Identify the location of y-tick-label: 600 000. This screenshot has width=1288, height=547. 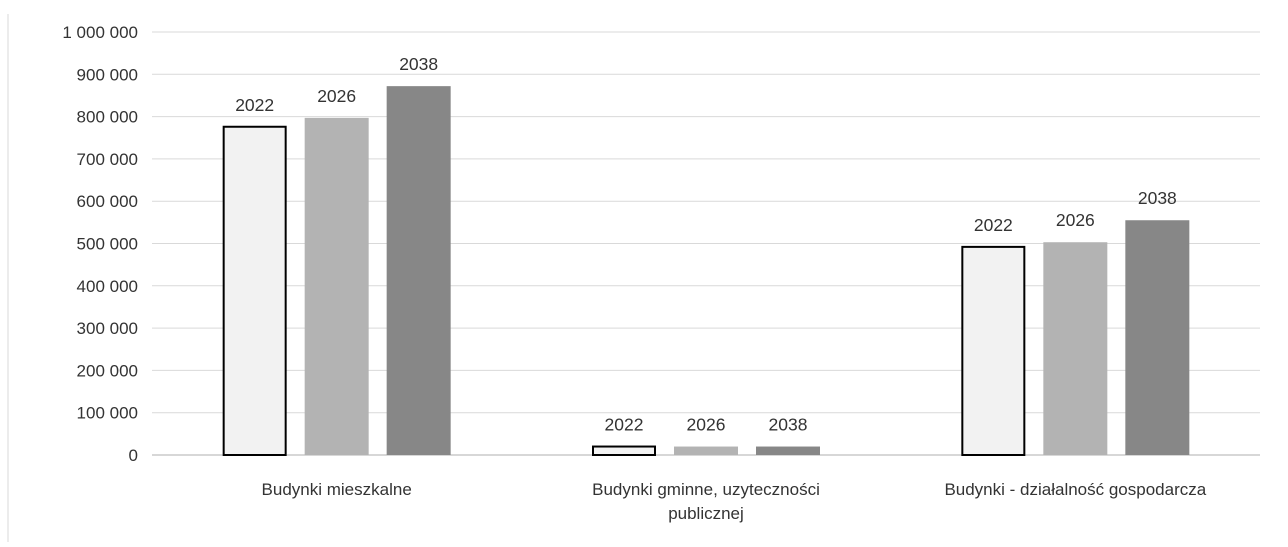
(107, 201).